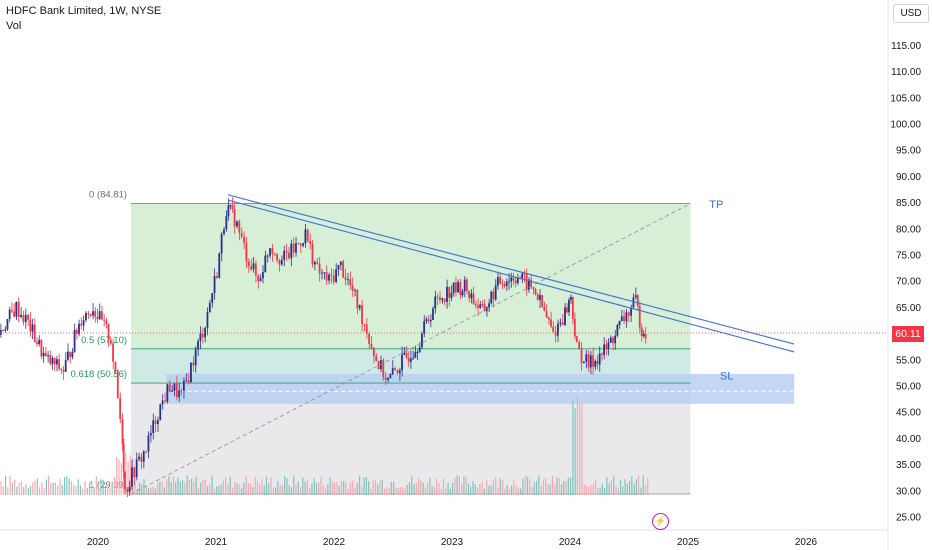 The height and width of the screenshot is (550, 932). Describe the element at coordinates (908, 387) in the screenshot. I see `y-tick-label: 50.00` at that location.